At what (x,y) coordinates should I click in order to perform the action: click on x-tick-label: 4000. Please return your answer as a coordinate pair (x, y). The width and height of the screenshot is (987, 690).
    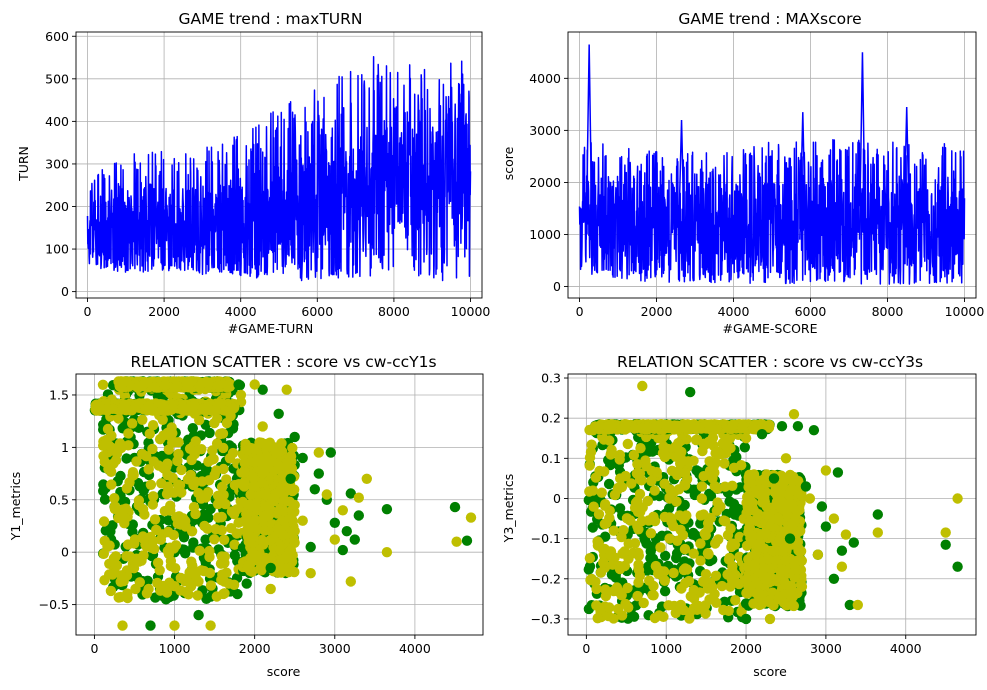
    Looking at the image, I should click on (734, 311).